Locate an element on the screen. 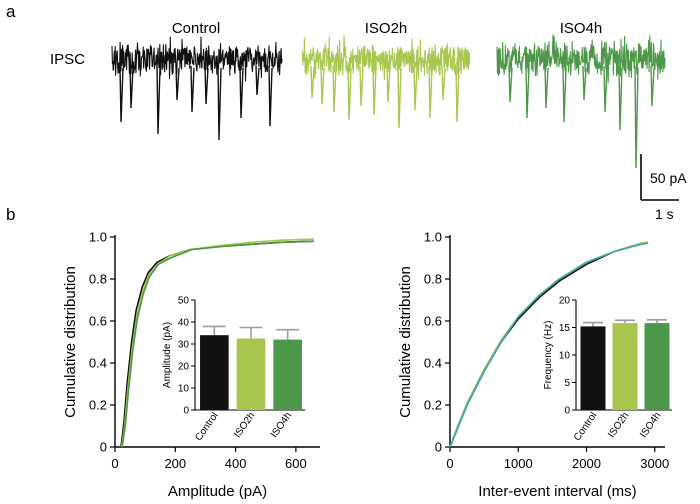 Image resolution: width=700 pixels, height=504 pixels. scale-bar-vertical-label: 50 pA is located at coordinates (668, 178).